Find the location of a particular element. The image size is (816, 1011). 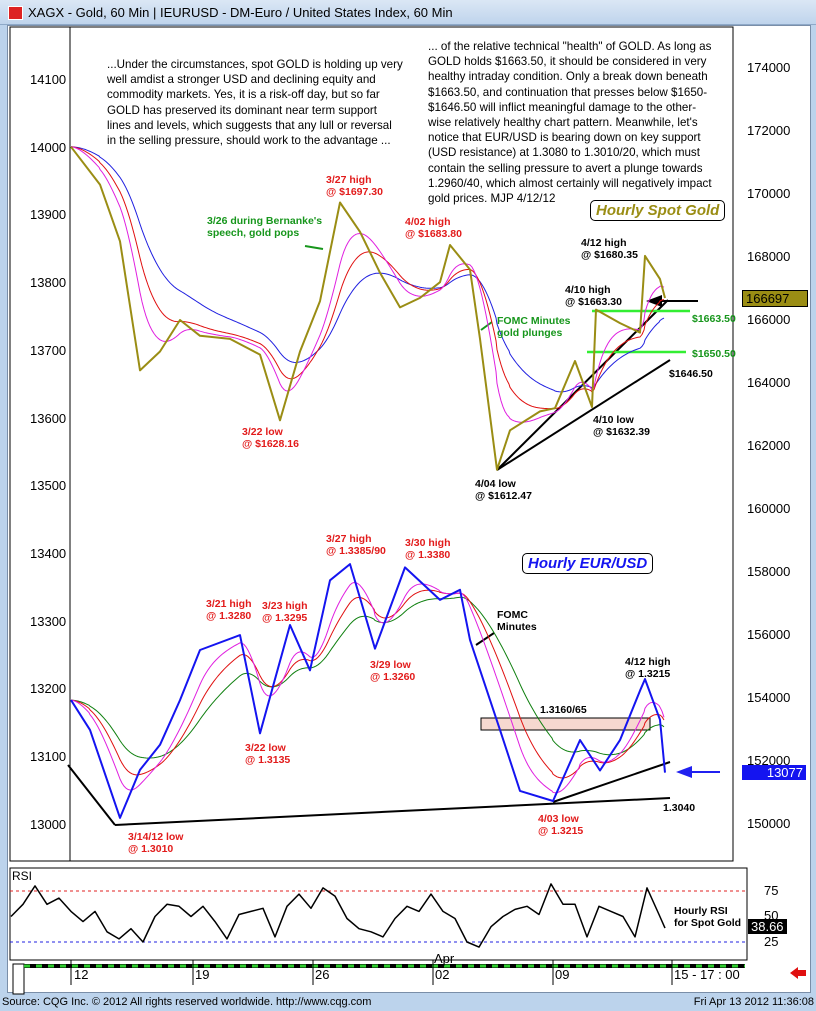

right-y-tick: 150000 is located at coordinates (769, 823).